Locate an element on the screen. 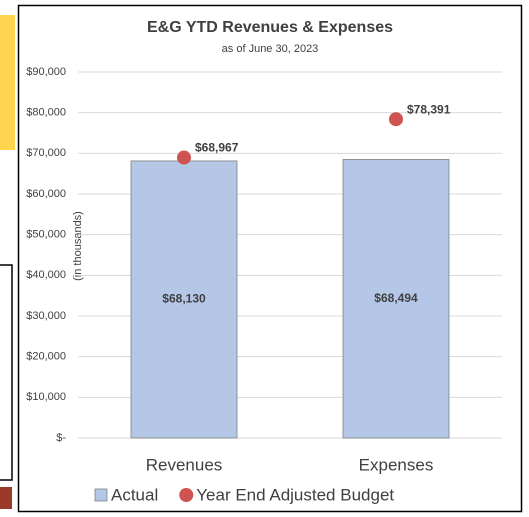 This screenshot has height=517, width=529. y-tick-label: $- is located at coordinates (61, 438).